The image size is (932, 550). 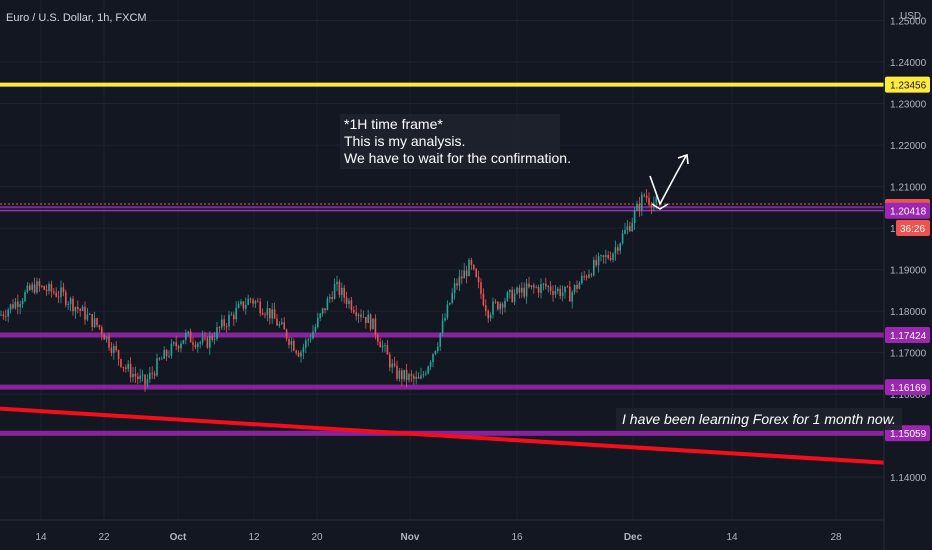 What do you see at coordinates (41, 537) in the screenshot?
I see `time-tick-label: 14` at bounding box center [41, 537].